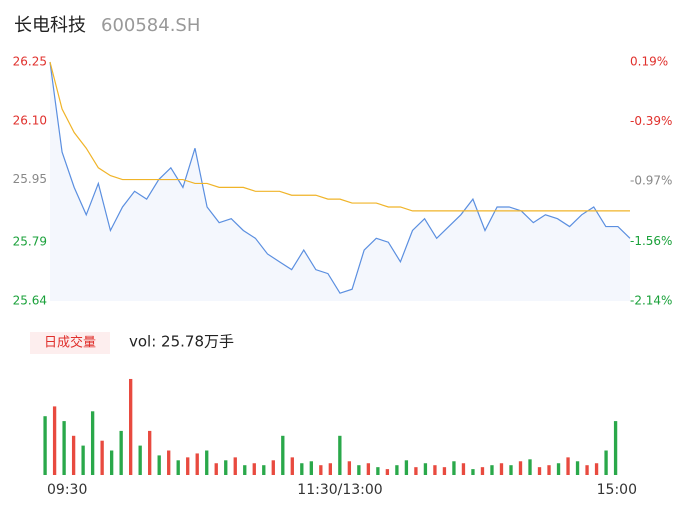 Image resolution: width=686 pixels, height=524 pixels. Describe the element at coordinates (649, 62) in the screenshot. I see `y2-tick-label: 0.19%` at that location.